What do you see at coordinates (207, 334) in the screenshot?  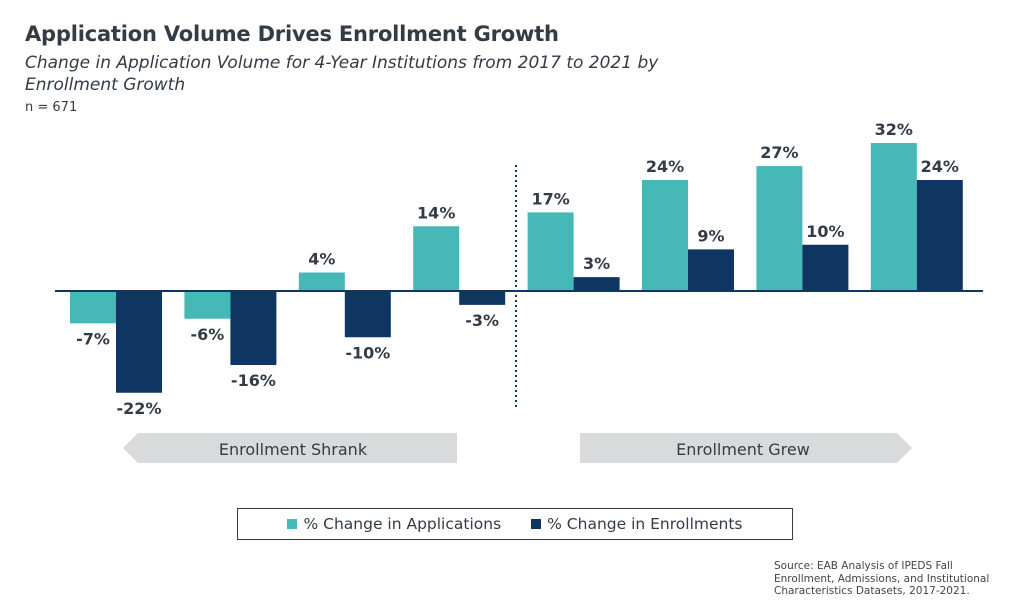 I see `data-label: -6%` at bounding box center [207, 334].